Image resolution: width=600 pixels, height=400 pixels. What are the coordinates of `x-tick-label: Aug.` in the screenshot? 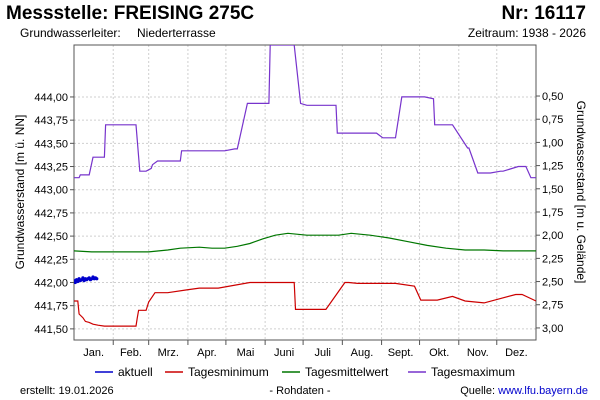 It's located at (362, 353).